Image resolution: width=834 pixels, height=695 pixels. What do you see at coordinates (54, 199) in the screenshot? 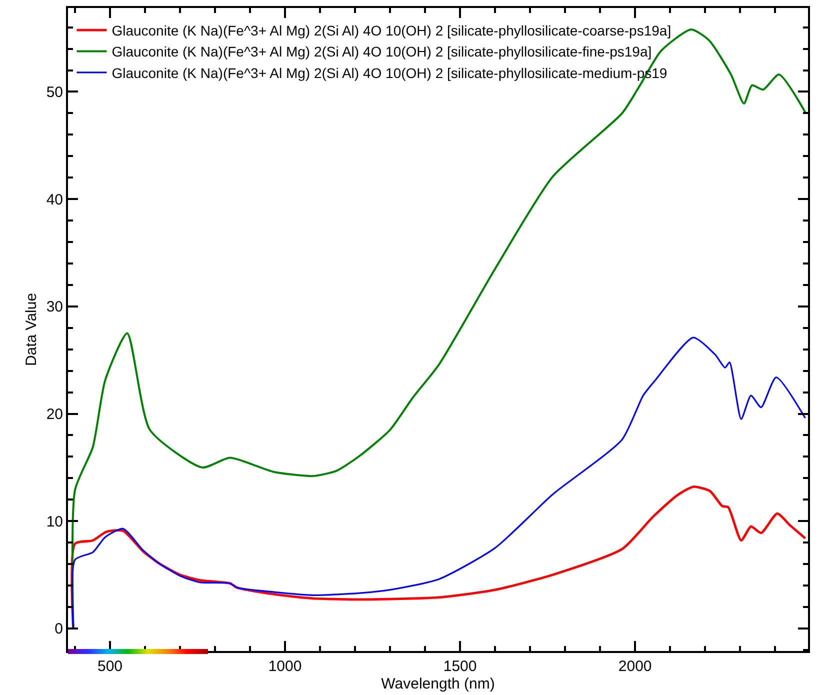
I see `y-tick-label: 40` at bounding box center [54, 199].